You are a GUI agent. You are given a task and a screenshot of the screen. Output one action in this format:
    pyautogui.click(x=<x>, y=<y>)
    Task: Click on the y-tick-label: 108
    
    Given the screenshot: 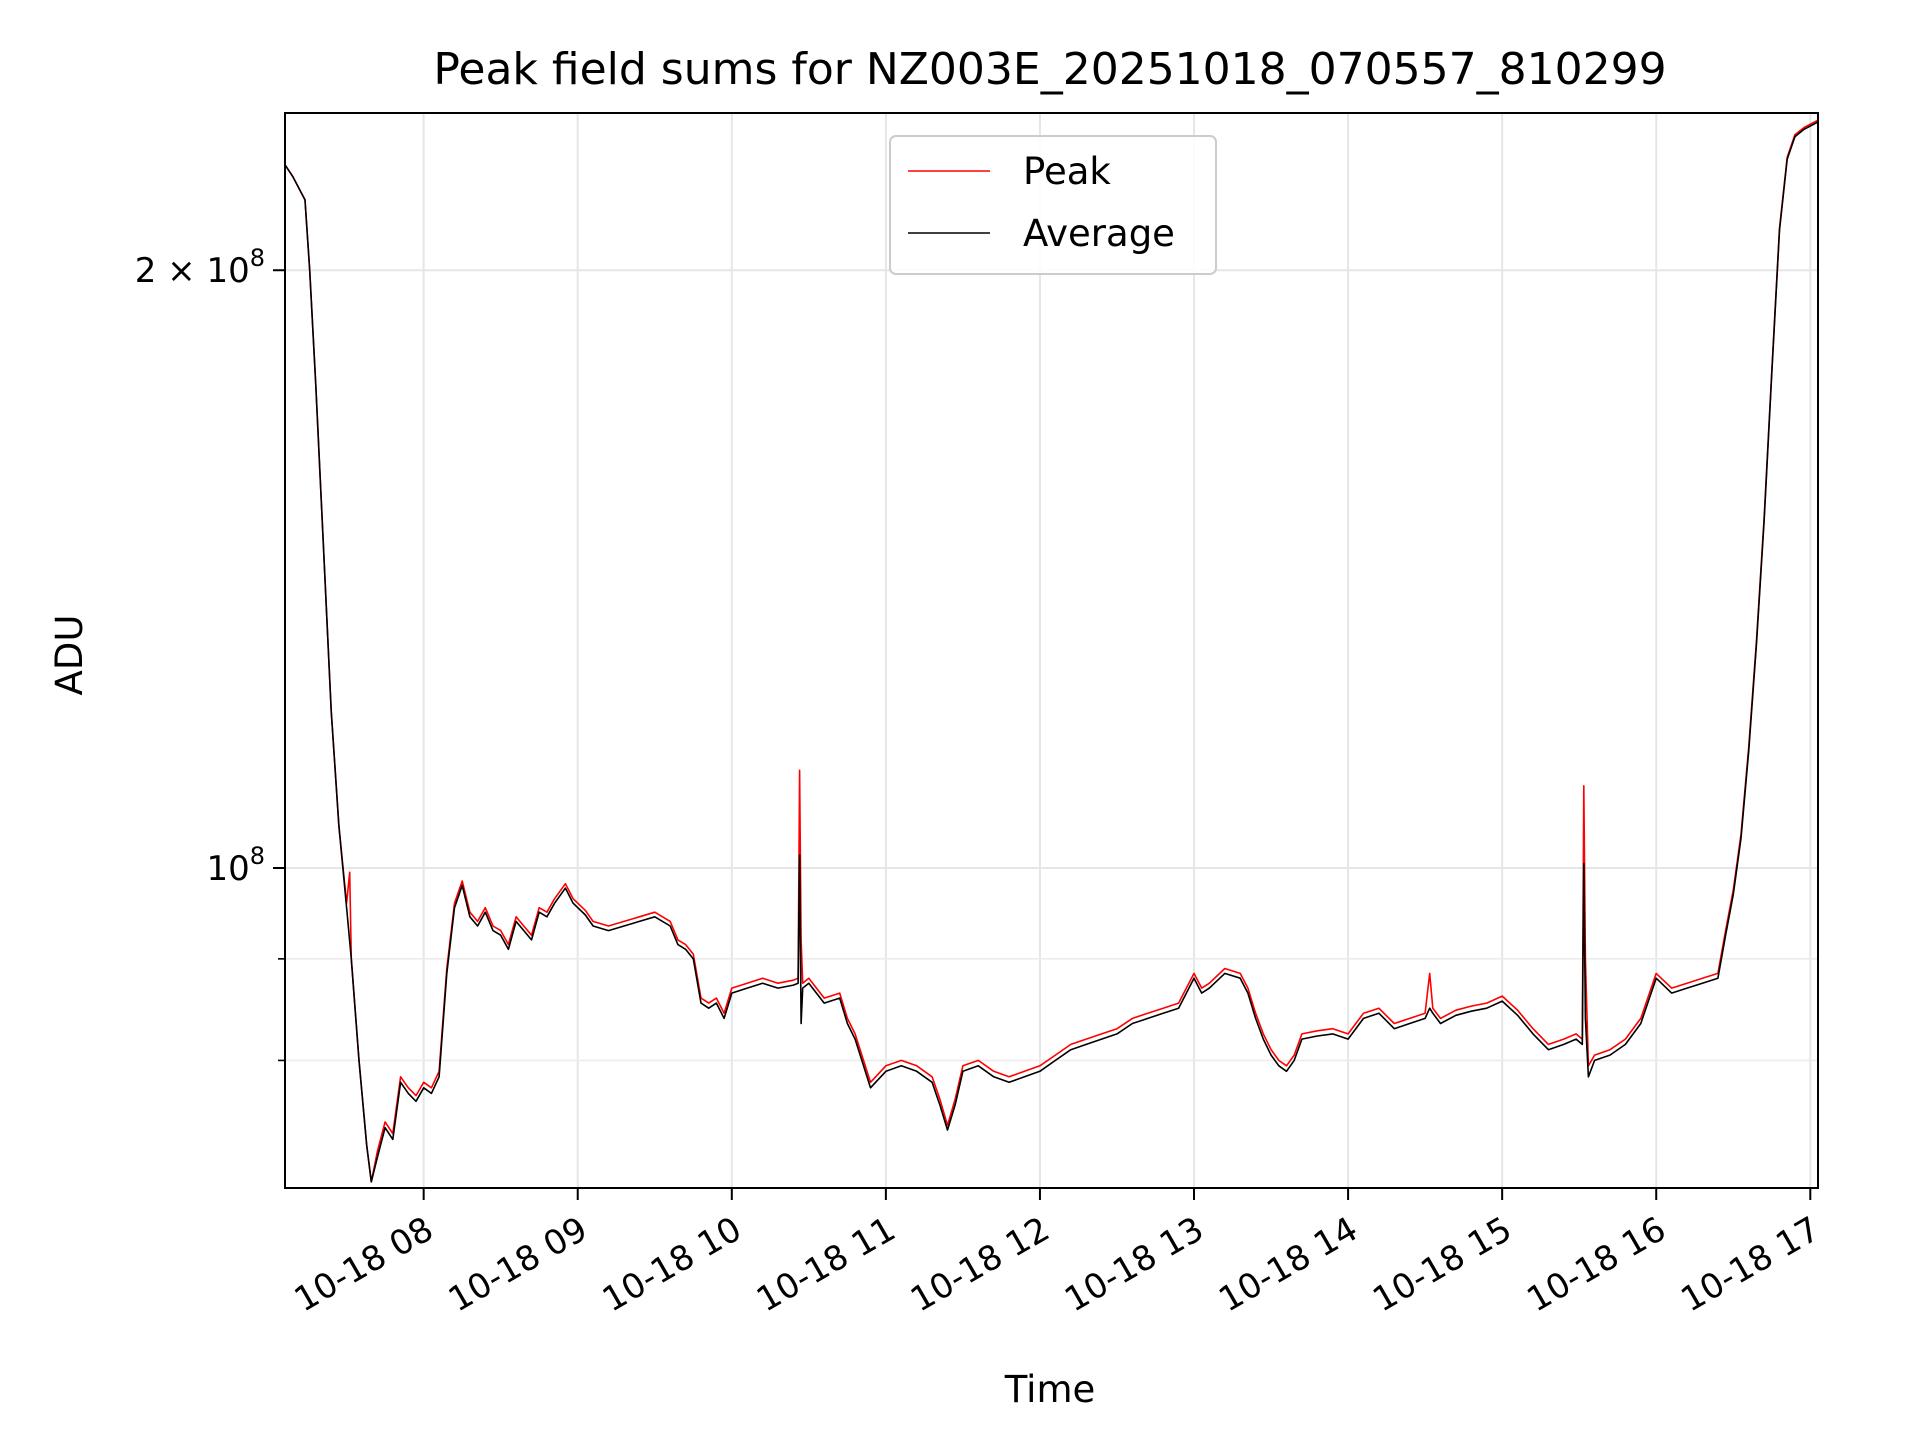 What is the action you would take?
    pyautogui.click(x=235, y=865)
    